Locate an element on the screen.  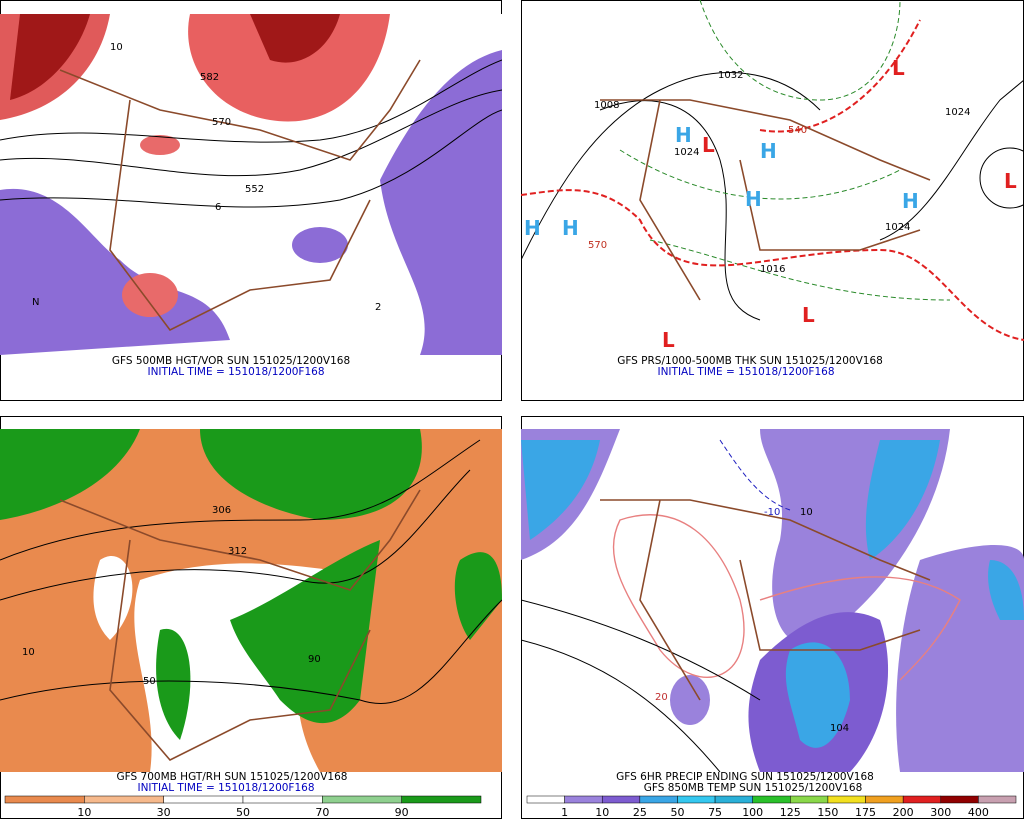
colorbar-label: 25 is located at coordinates (640, 812).